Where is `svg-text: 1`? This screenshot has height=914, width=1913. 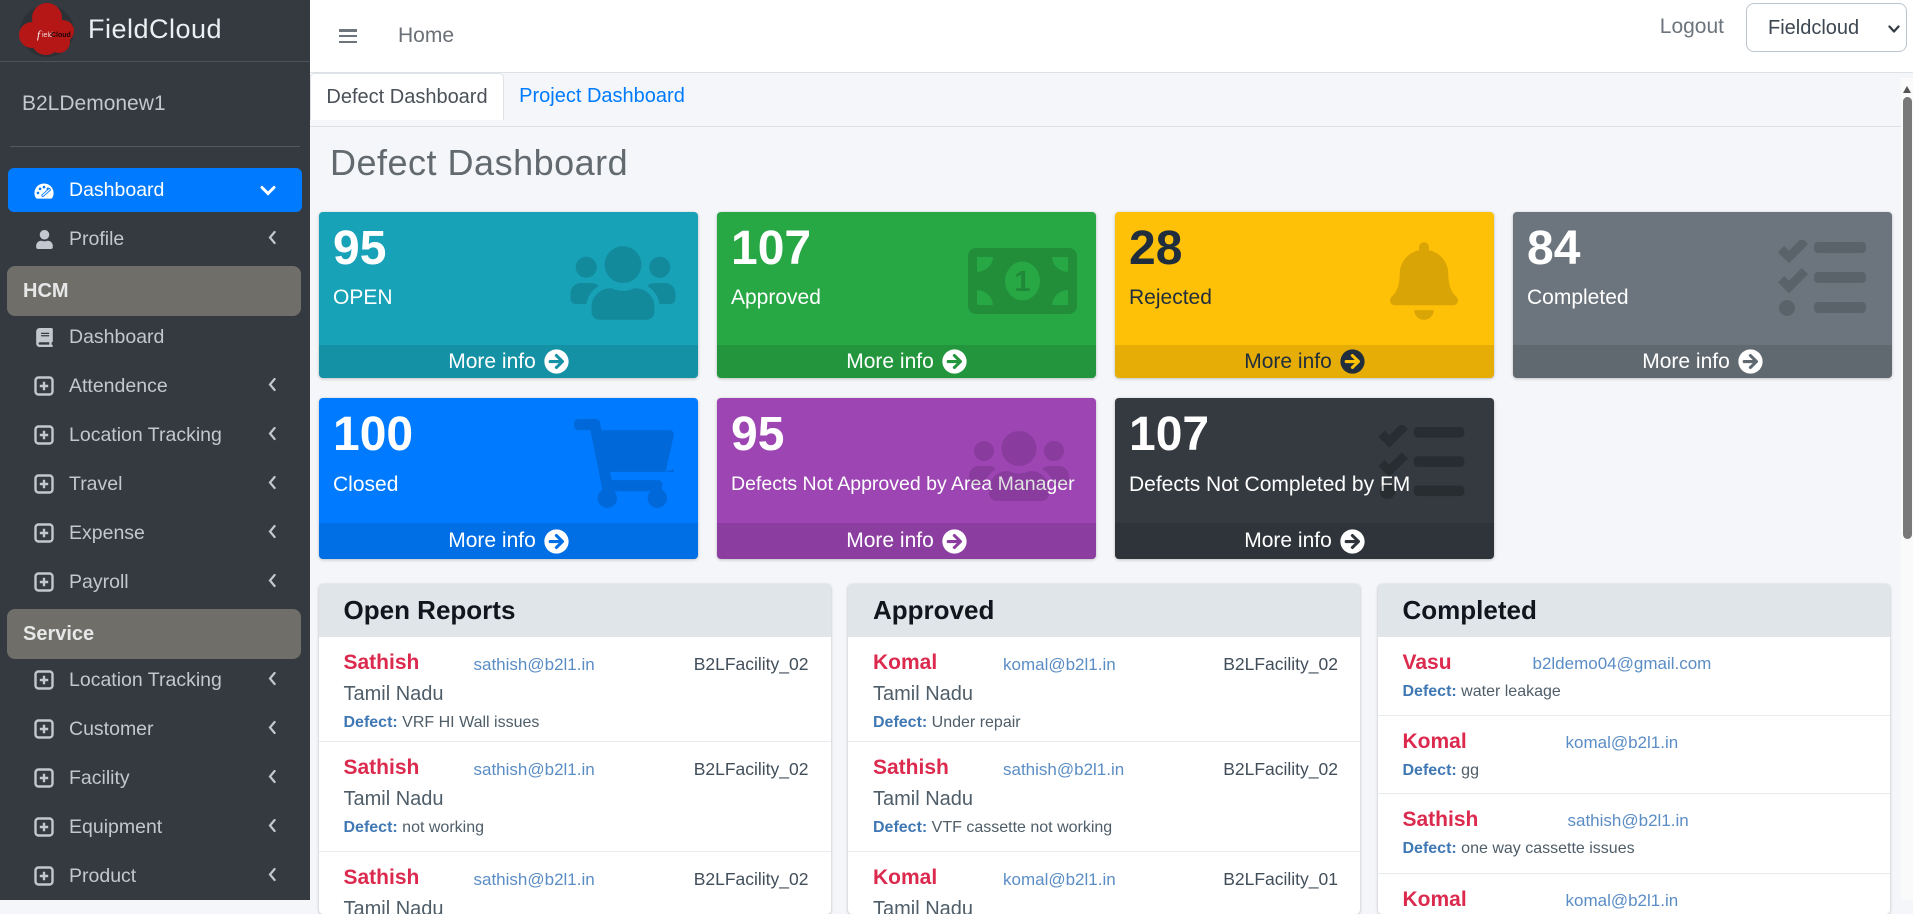 svg-text: 1 is located at coordinates (1022, 282).